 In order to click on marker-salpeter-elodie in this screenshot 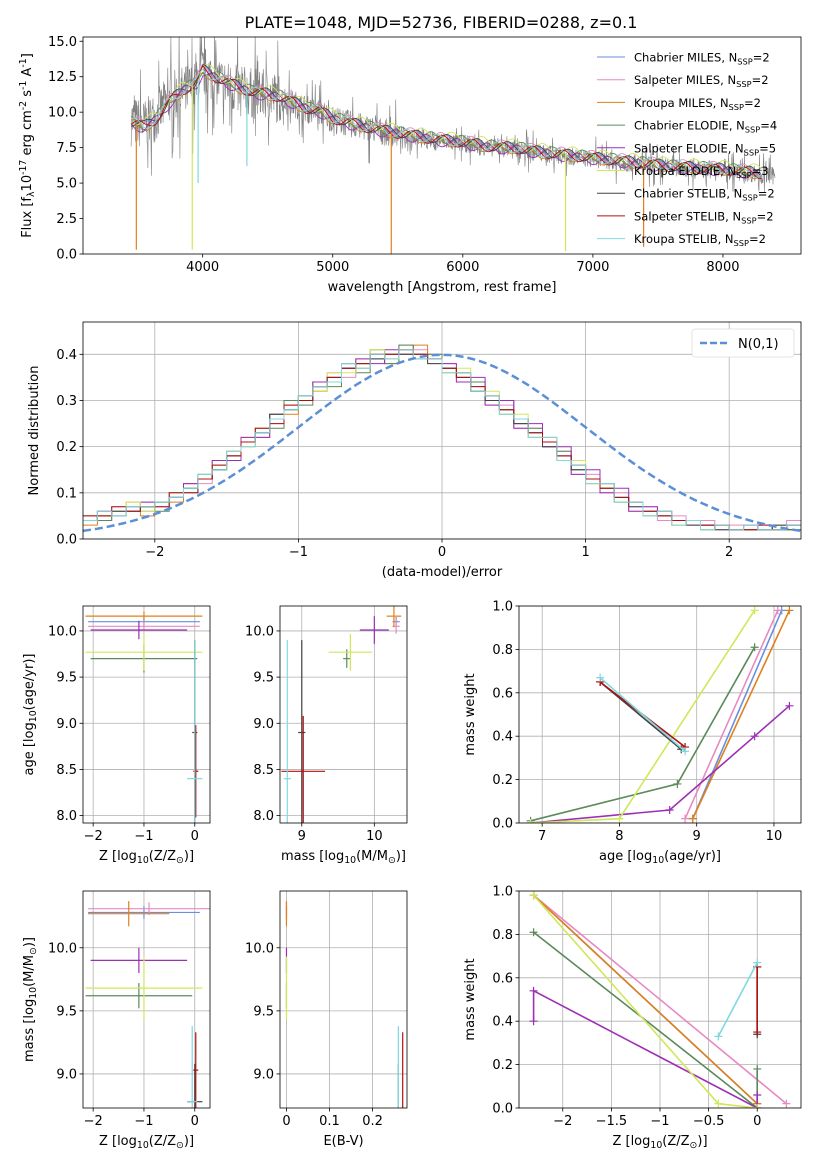, I will do `click(754, 736)`.